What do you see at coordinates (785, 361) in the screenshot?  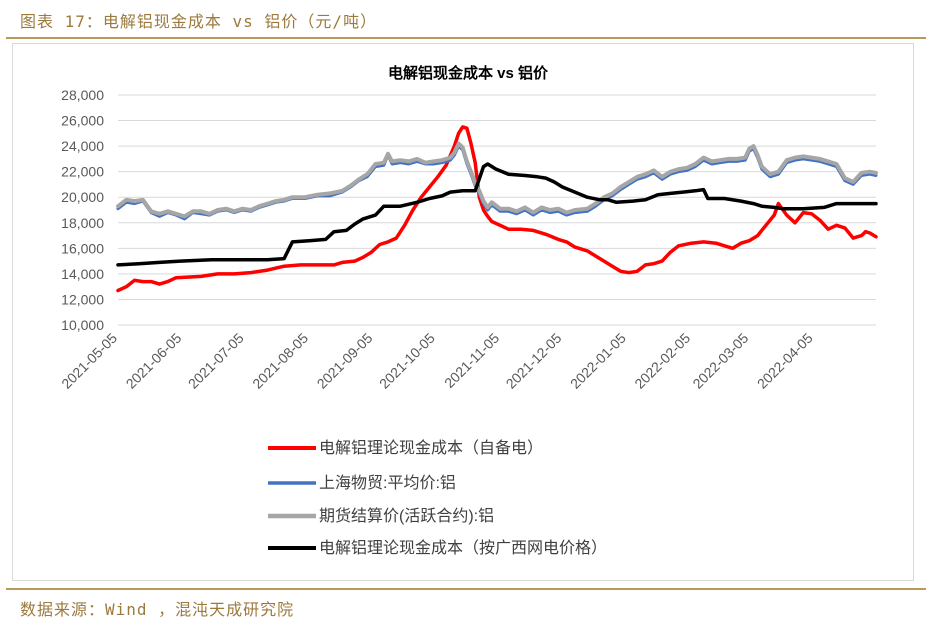 I see `x-tick-label: 2022-04-05` at bounding box center [785, 361].